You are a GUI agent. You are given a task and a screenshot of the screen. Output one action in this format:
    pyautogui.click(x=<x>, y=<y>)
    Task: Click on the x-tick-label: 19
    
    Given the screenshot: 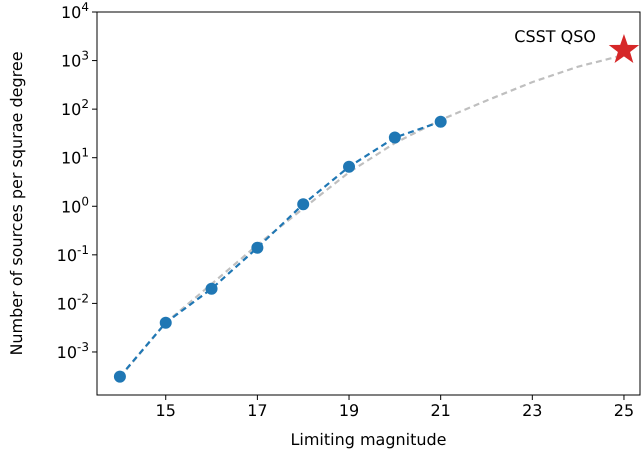 What is the action you would take?
    pyautogui.click(x=349, y=410)
    